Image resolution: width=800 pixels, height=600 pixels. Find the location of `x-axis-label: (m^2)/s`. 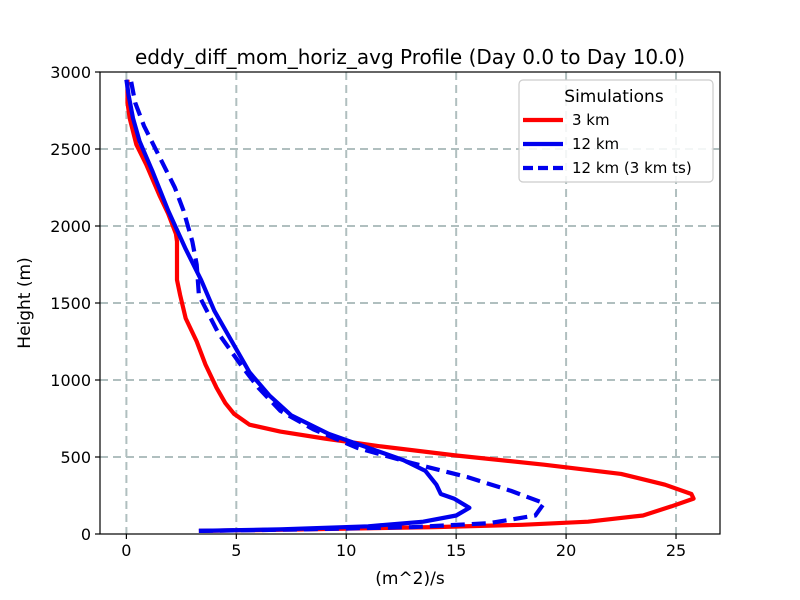

x-axis-label: (m^2)/s is located at coordinates (410, 579).